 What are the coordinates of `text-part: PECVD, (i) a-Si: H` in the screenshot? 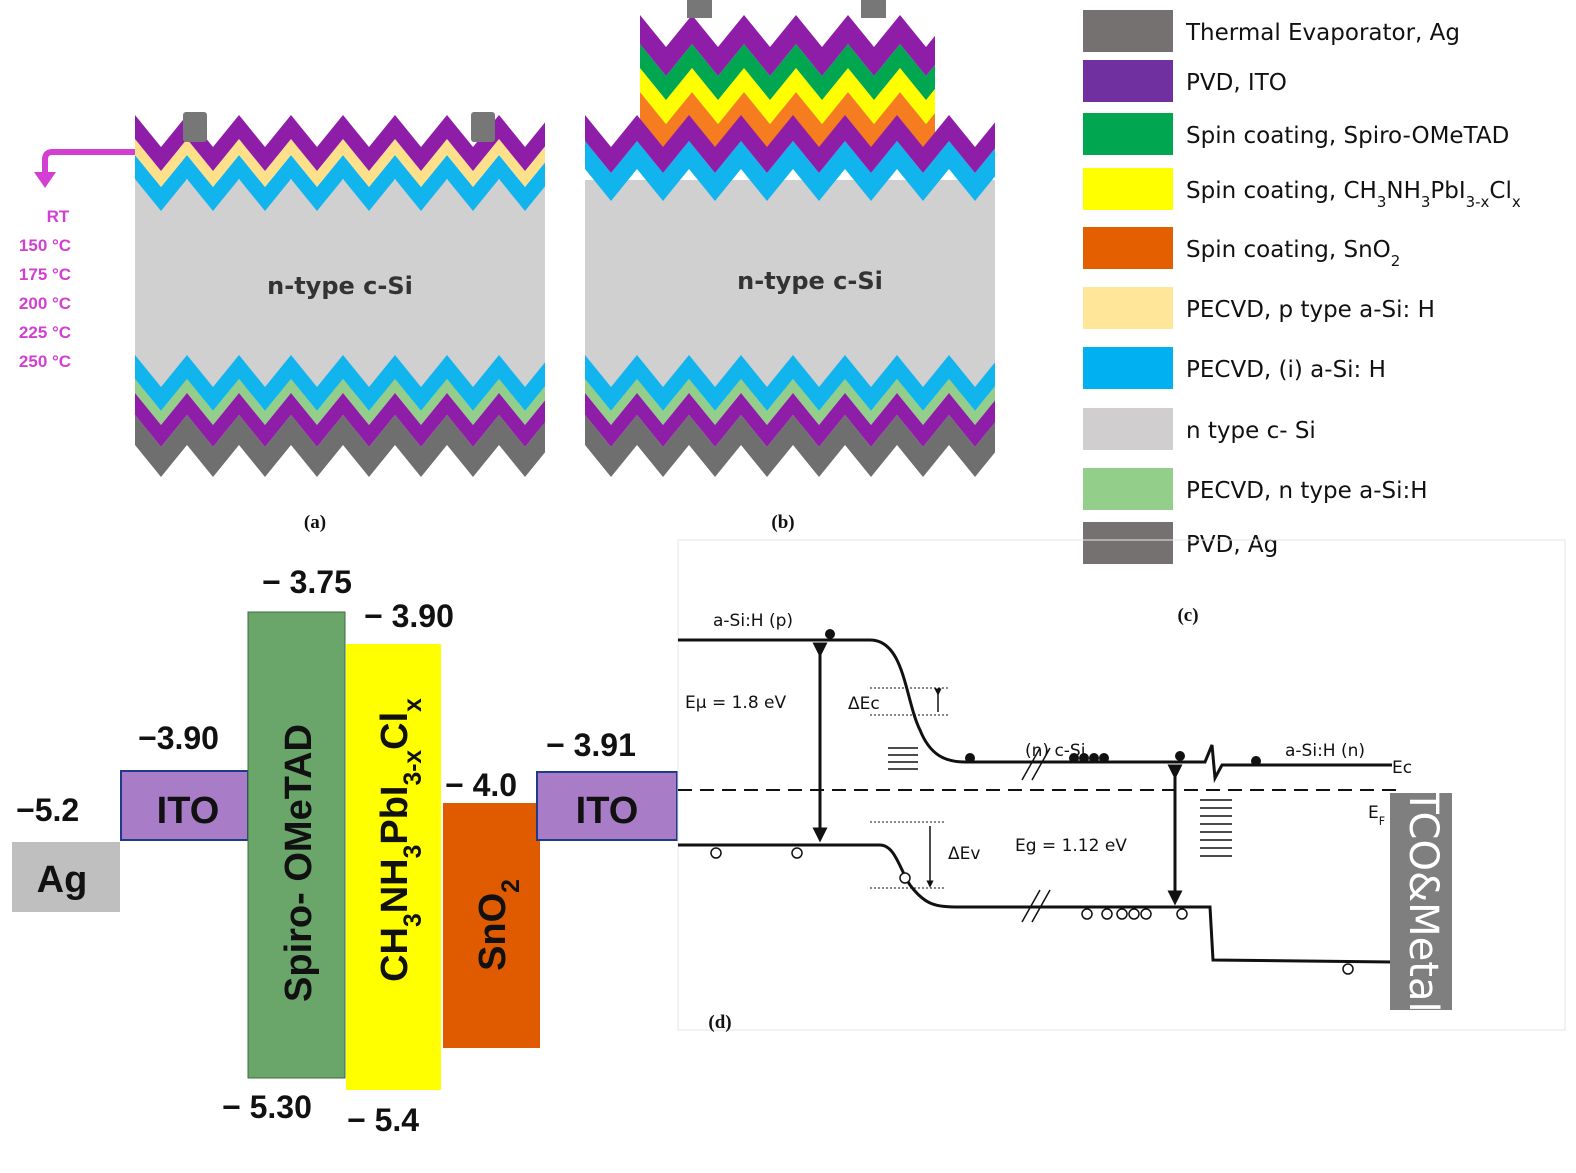 It's located at (1286, 370).